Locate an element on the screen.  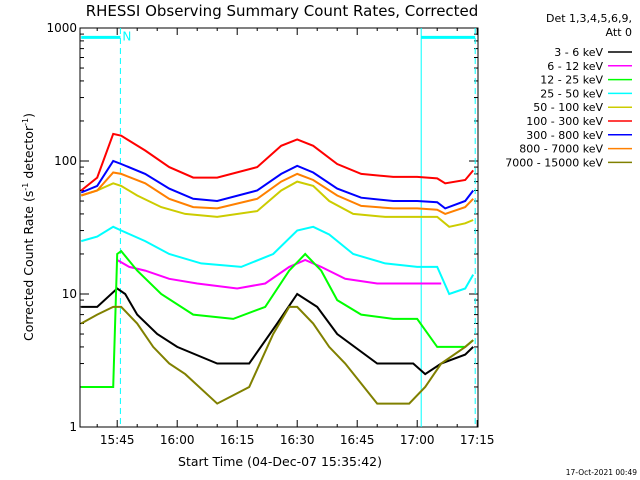
y-tick-label: 100 is located at coordinates (65, 161).